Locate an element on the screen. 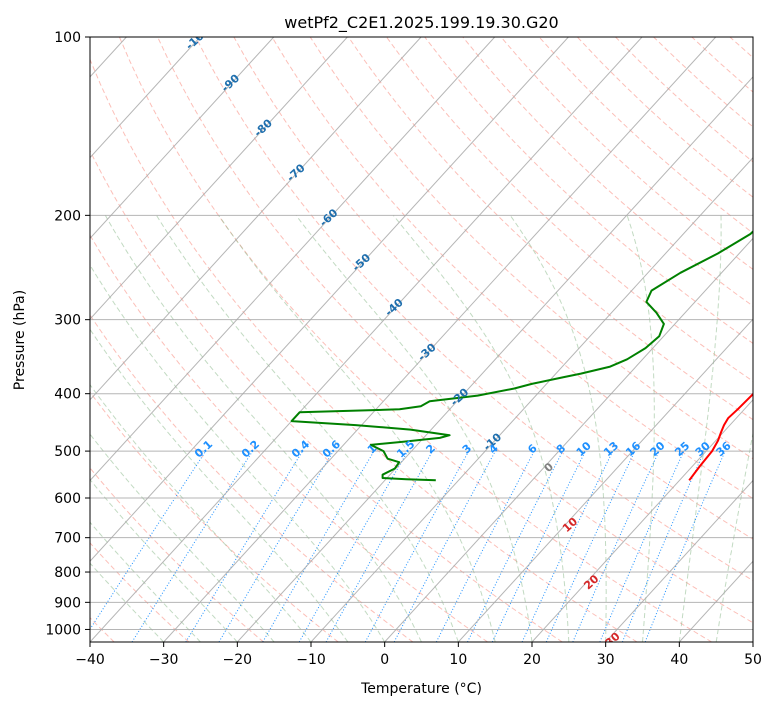  x-tick-label: −40 is located at coordinates (90, 660).